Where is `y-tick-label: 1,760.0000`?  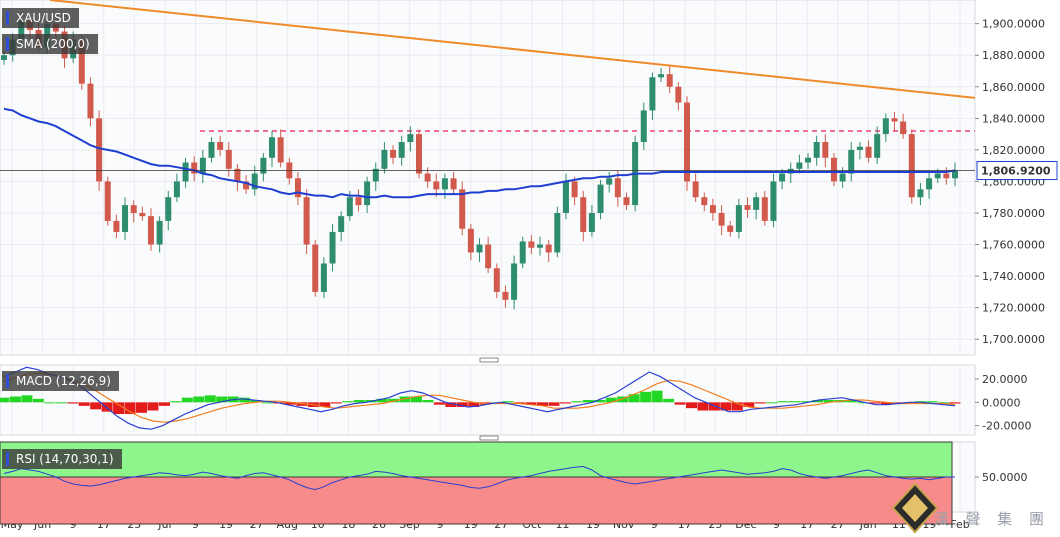
y-tick-label: 1,760.0000 is located at coordinates (1013, 245).